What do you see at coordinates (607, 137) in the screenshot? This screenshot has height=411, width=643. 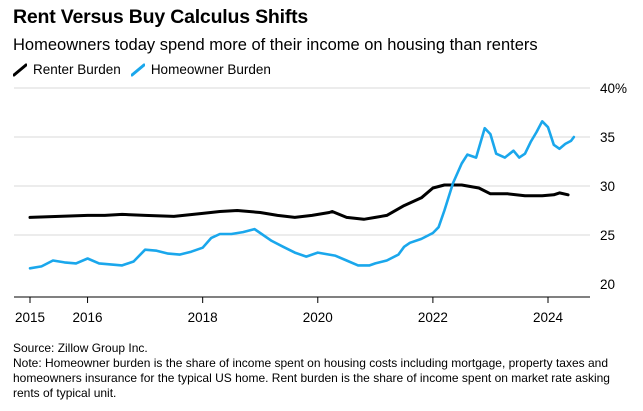 I see `y-tick-label-35: 35` at bounding box center [607, 137].